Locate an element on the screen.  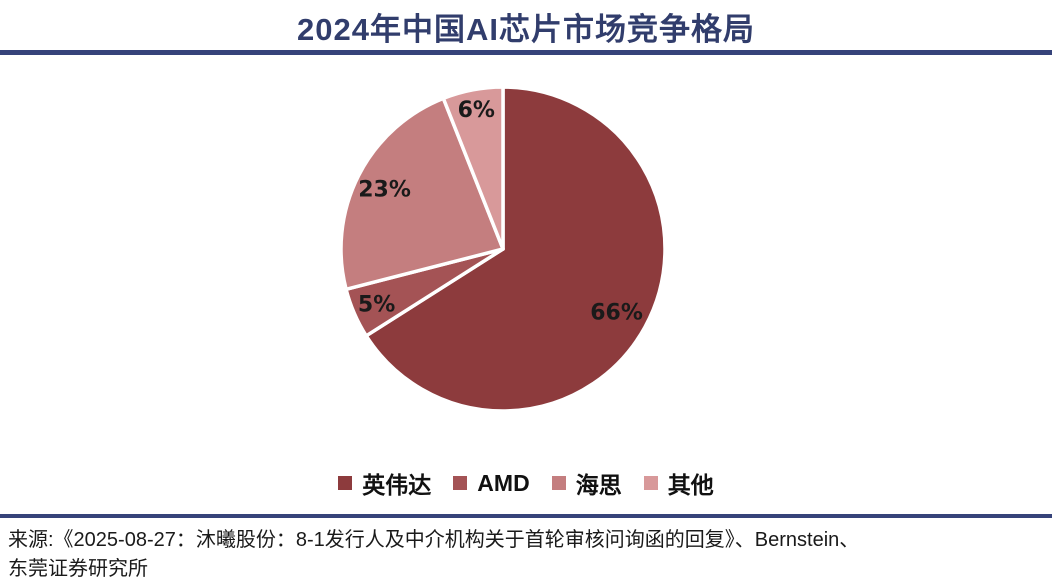
legend-item-英伟达: 英伟达 is located at coordinates (384, 483).